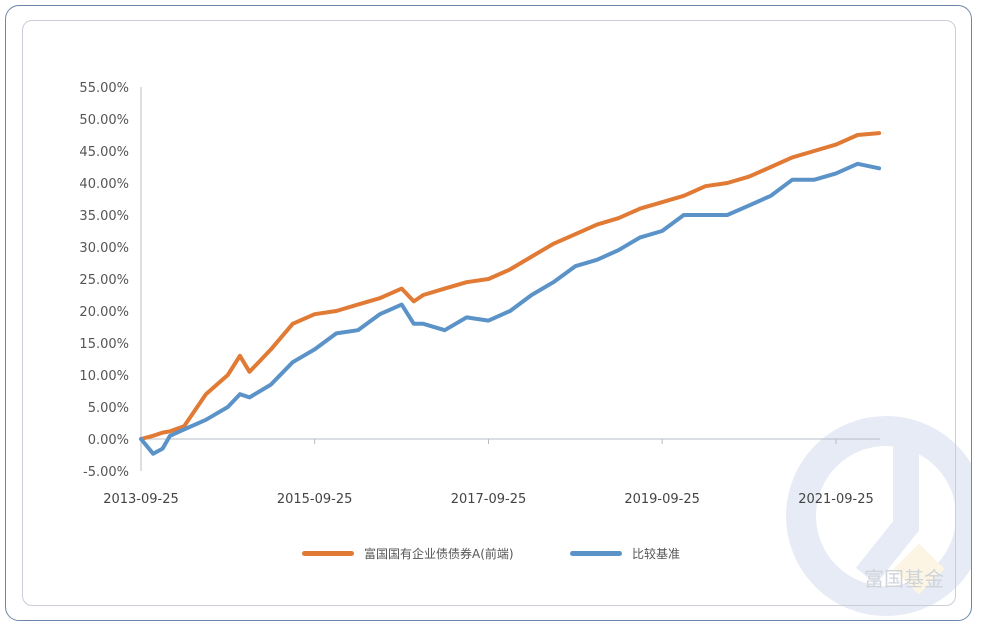 Image resolution: width=988 pixels, height=644 pixels. Describe the element at coordinates (904, 579) in the screenshot. I see `watermark-text: 富国基金` at that location.